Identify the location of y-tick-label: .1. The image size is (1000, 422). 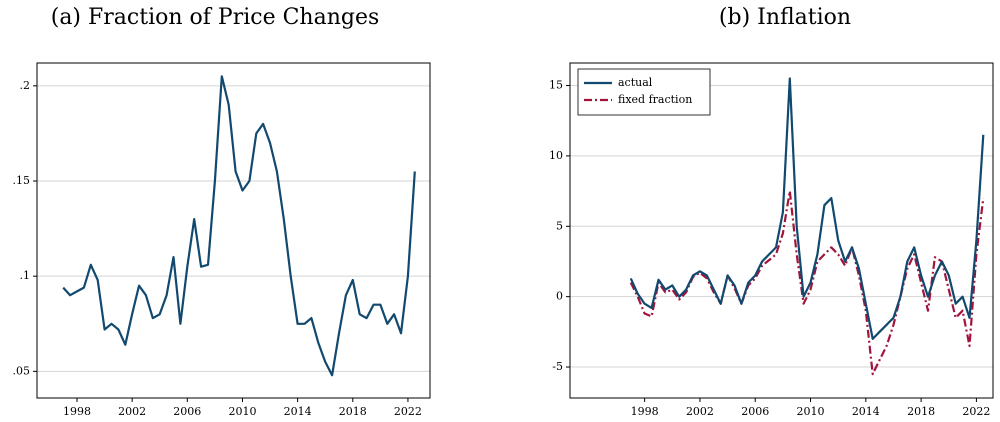
(25, 275).